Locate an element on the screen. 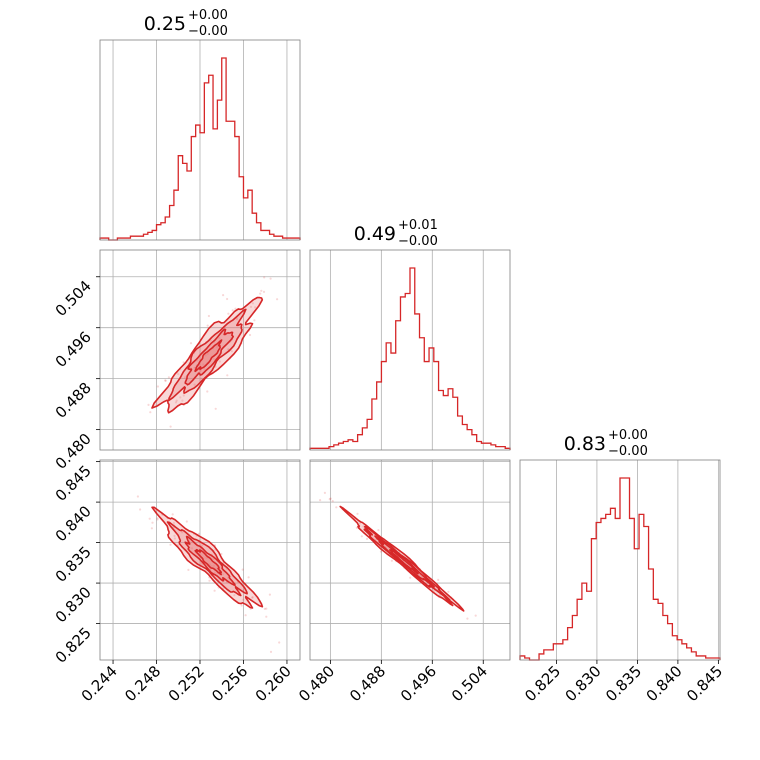 The height and width of the screenshot is (760, 760). y-tick-label-p1: 0.480 is located at coordinates (73, 451).